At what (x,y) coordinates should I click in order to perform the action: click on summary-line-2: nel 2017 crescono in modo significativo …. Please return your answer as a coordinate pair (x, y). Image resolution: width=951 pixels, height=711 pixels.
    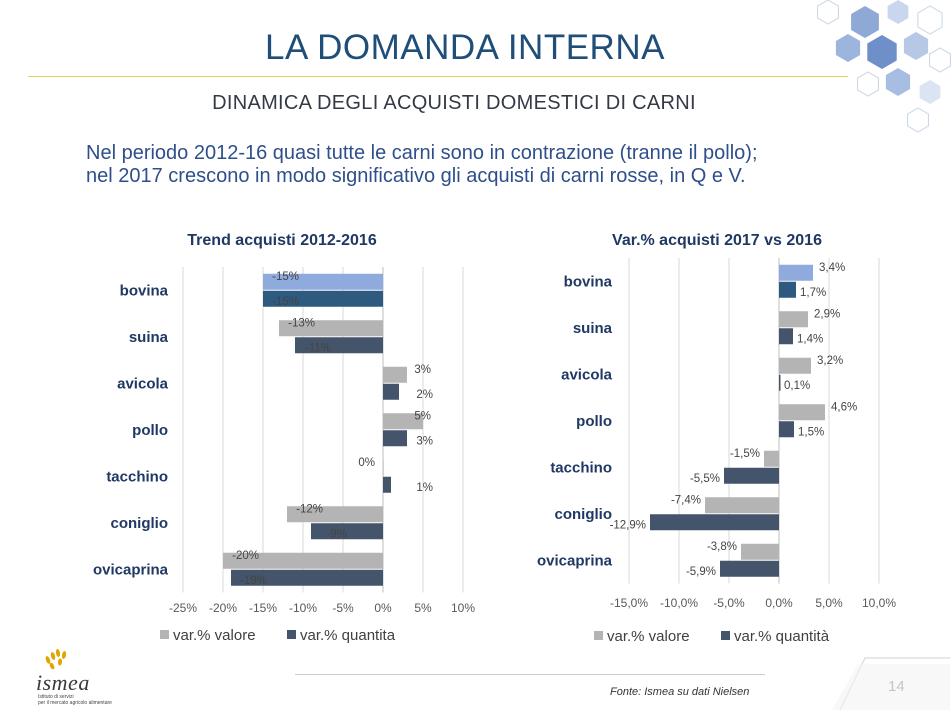
    Looking at the image, I should click on (416, 176).